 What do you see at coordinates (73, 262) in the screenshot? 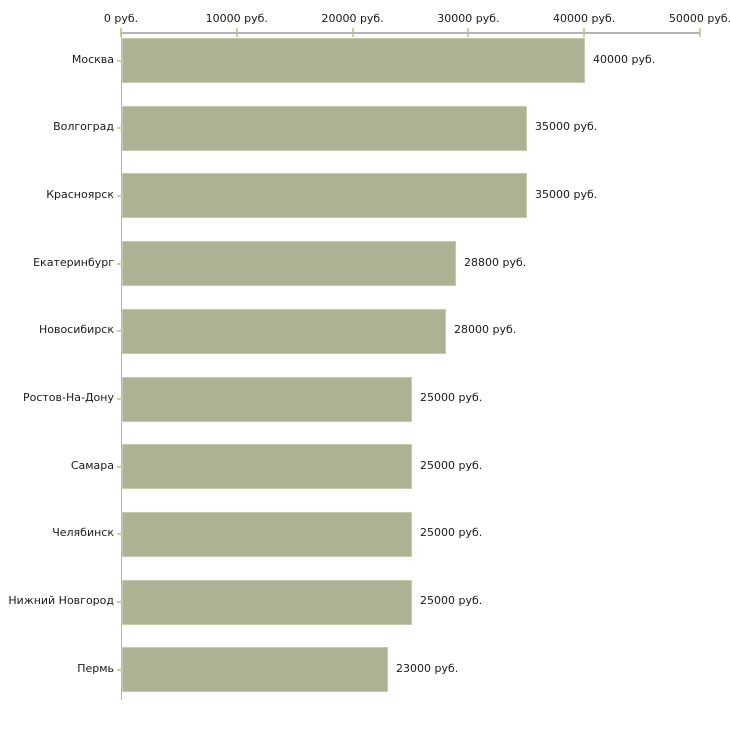
I see `category-label: Екатеринбург` at bounding box center [73, 262].